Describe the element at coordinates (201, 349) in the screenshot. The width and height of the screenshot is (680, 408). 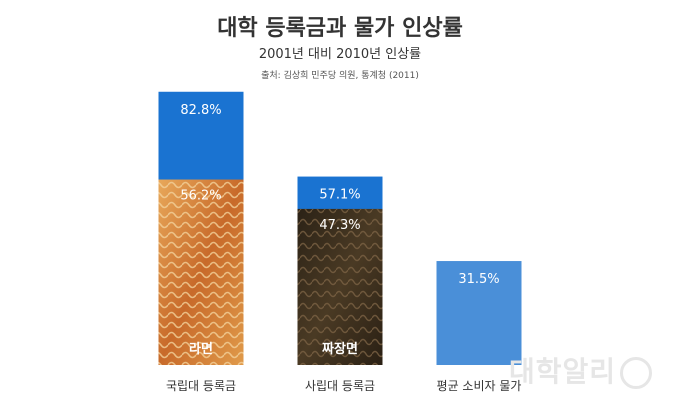
I see `food-name-label: 라면` at that location.